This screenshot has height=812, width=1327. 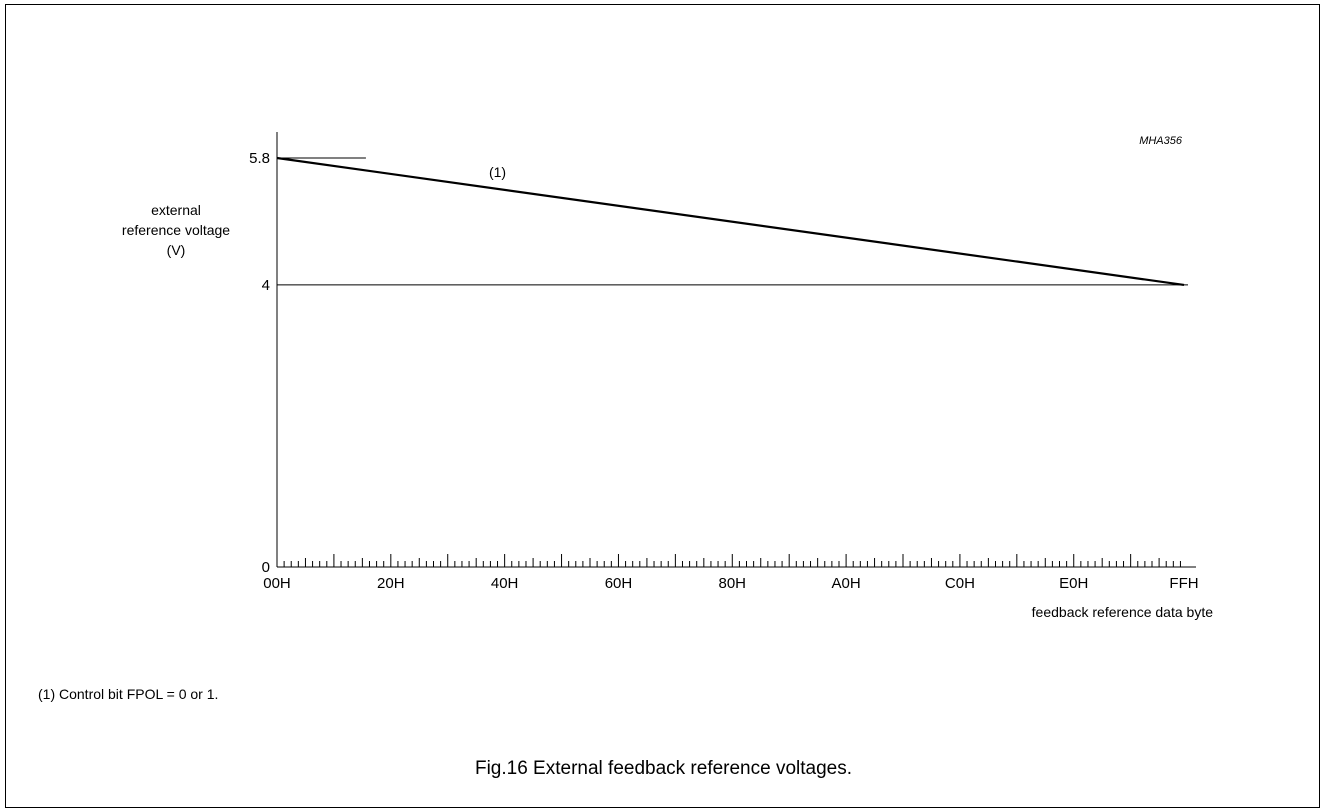 I want to click on x-tick-label: 40H, so click(x=505, y=583).